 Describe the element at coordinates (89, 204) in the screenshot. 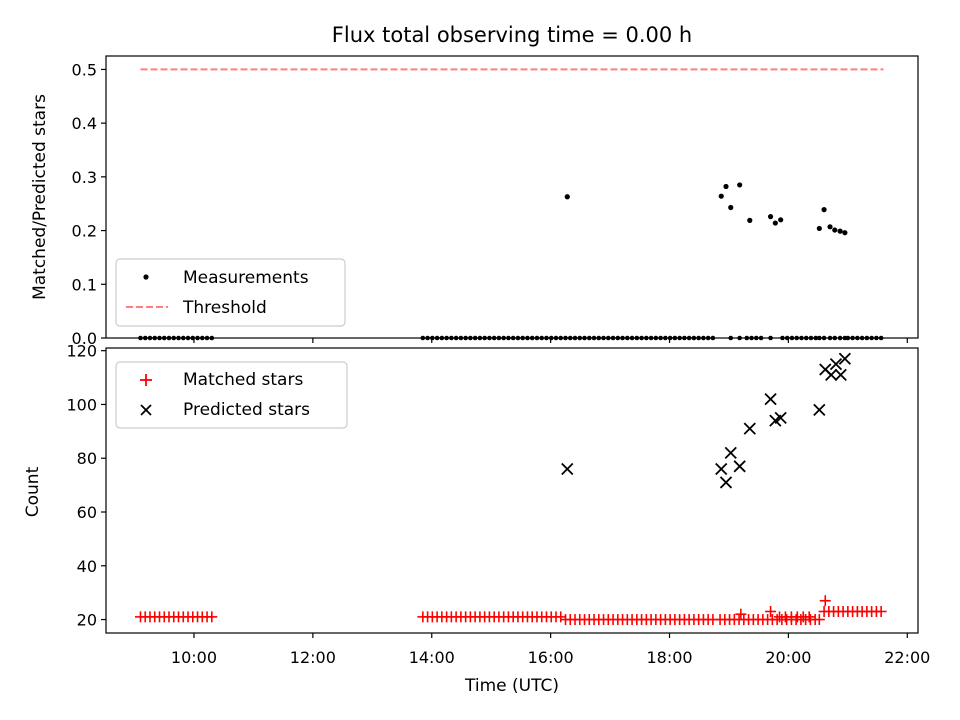

I see `top-y-ticks: 0.0 0.1 0.2 0.3 0.4 0.5` at that location.